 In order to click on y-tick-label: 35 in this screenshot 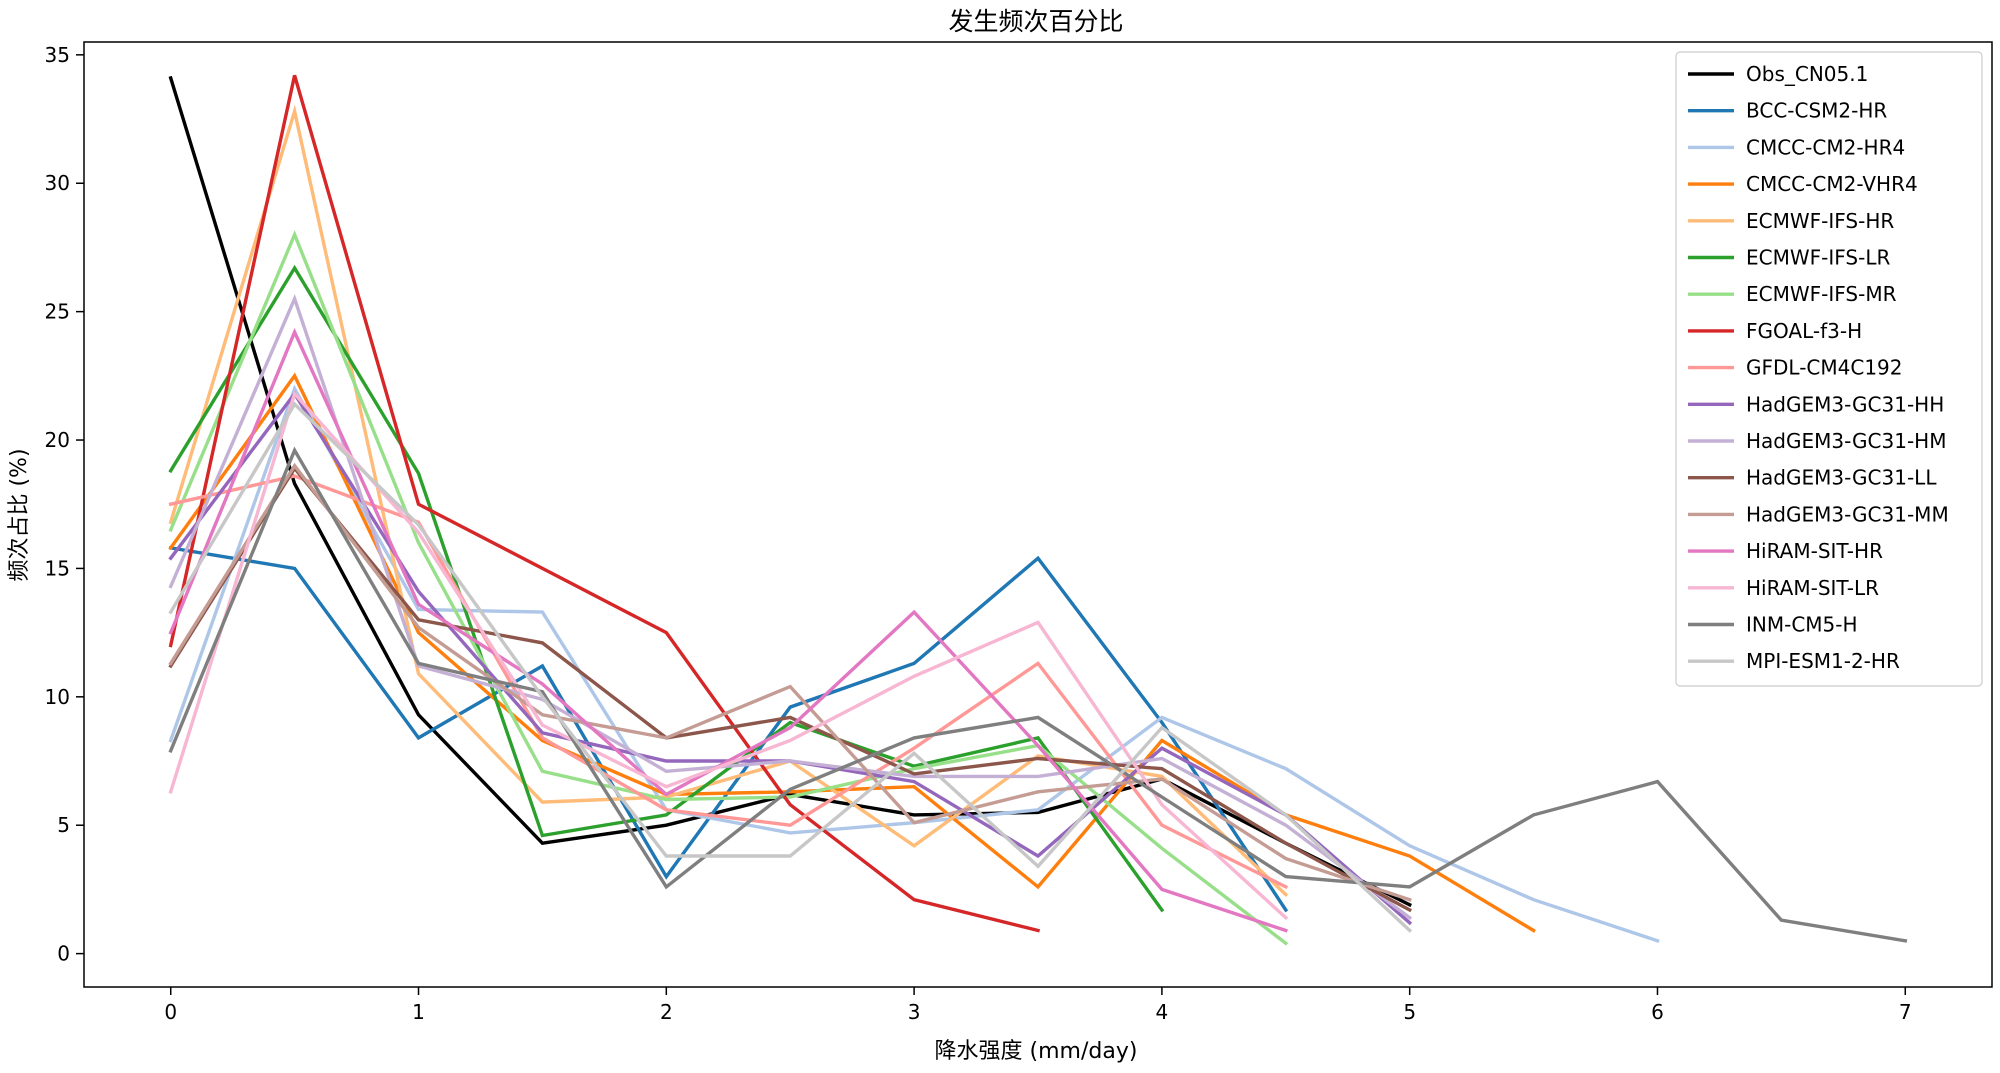, I will do `click(57, 55)`.